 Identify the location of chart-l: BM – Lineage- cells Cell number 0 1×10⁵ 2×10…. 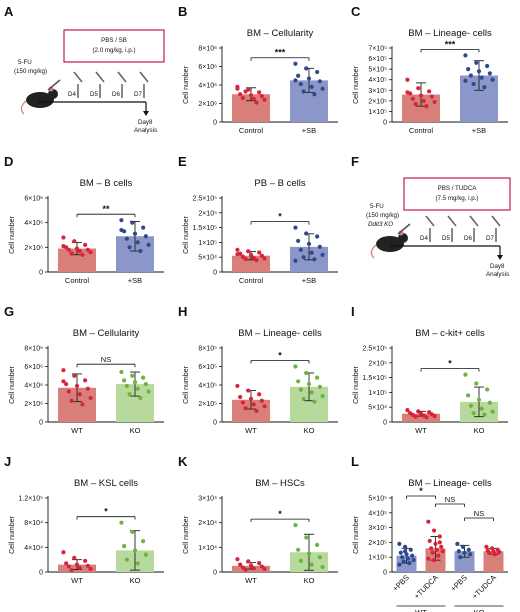
(430, 545).